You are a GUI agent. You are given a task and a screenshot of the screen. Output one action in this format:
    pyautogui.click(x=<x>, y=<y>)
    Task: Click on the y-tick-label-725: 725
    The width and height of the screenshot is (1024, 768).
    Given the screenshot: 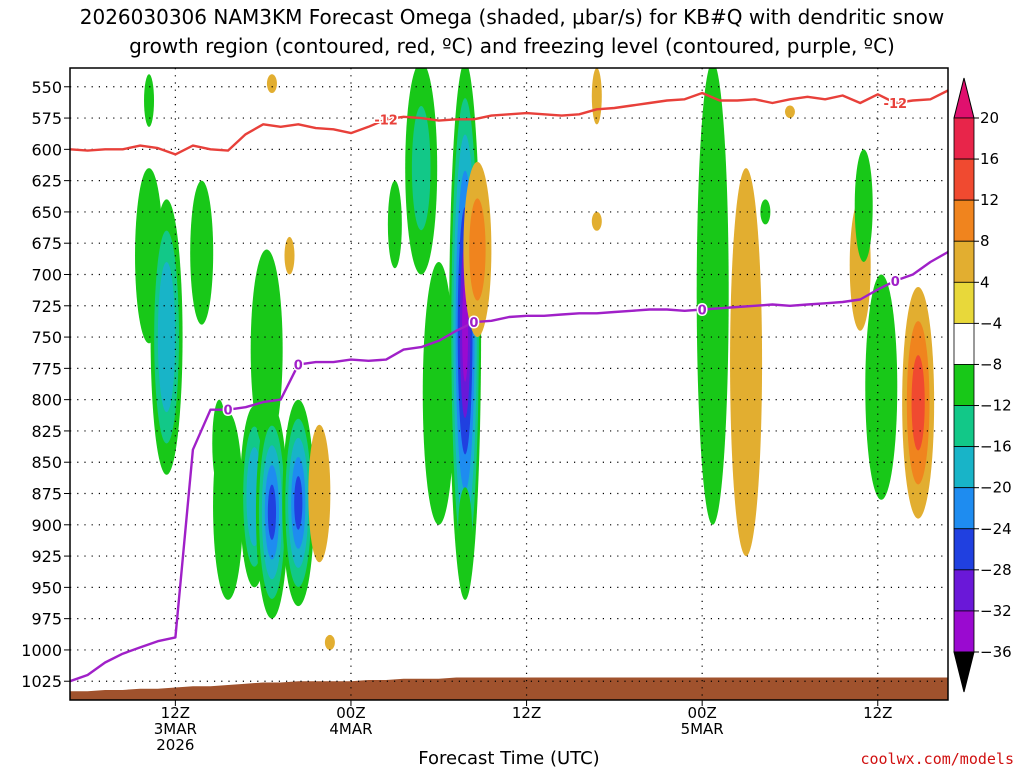 What is the action you would take?
    pyautogui.click(x=46, y=306)
    